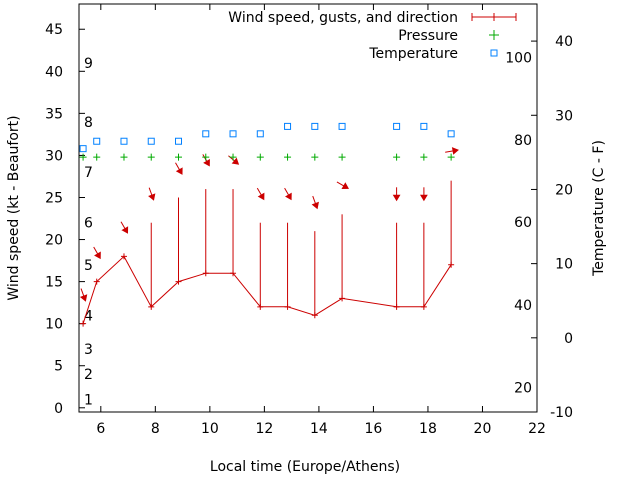 Image resolution: width=640 pixels, height=480 pixels. I want to click on beaufort-label: 9, so click(88, 64).